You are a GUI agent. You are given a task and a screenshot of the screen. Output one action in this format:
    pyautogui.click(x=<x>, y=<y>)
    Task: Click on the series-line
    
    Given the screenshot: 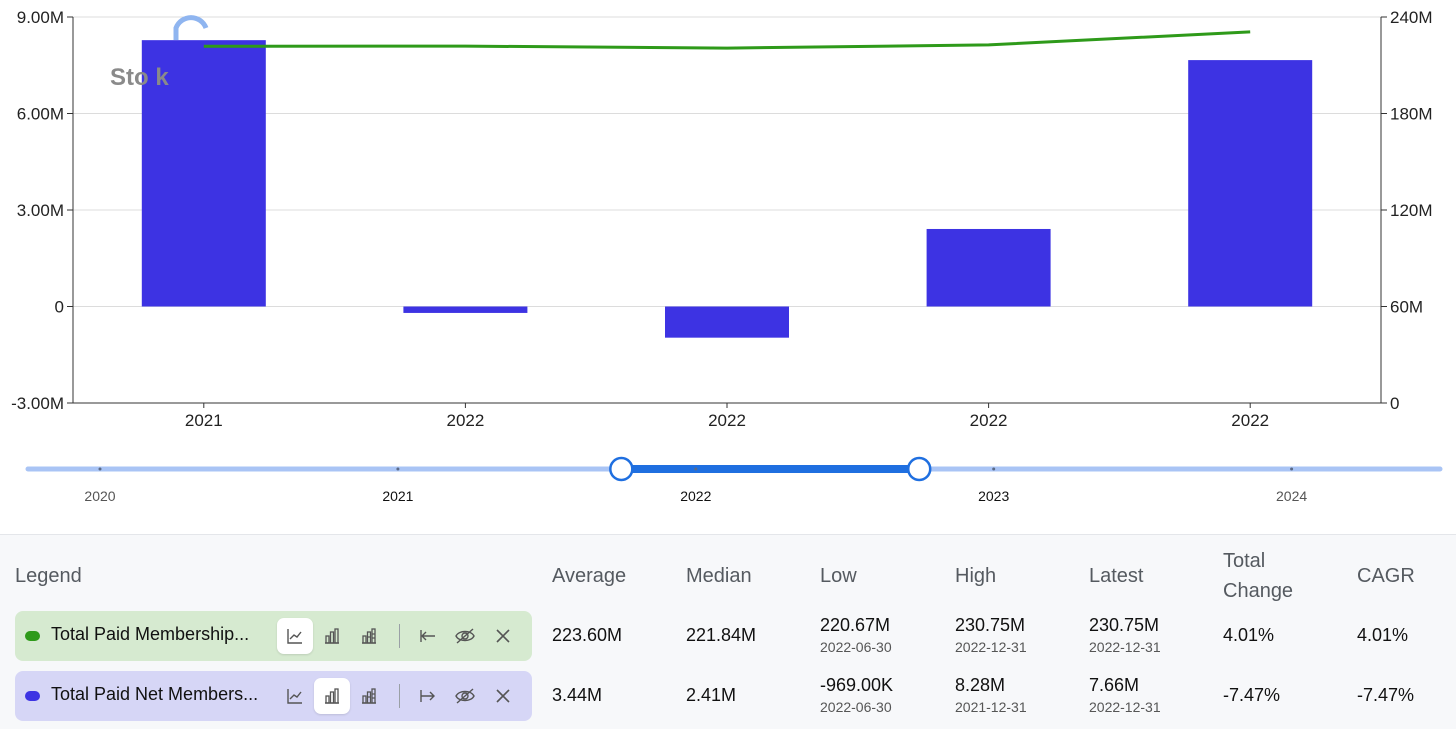 What is the action you would take?
    pyautogui.click(x=727, y=40)
    